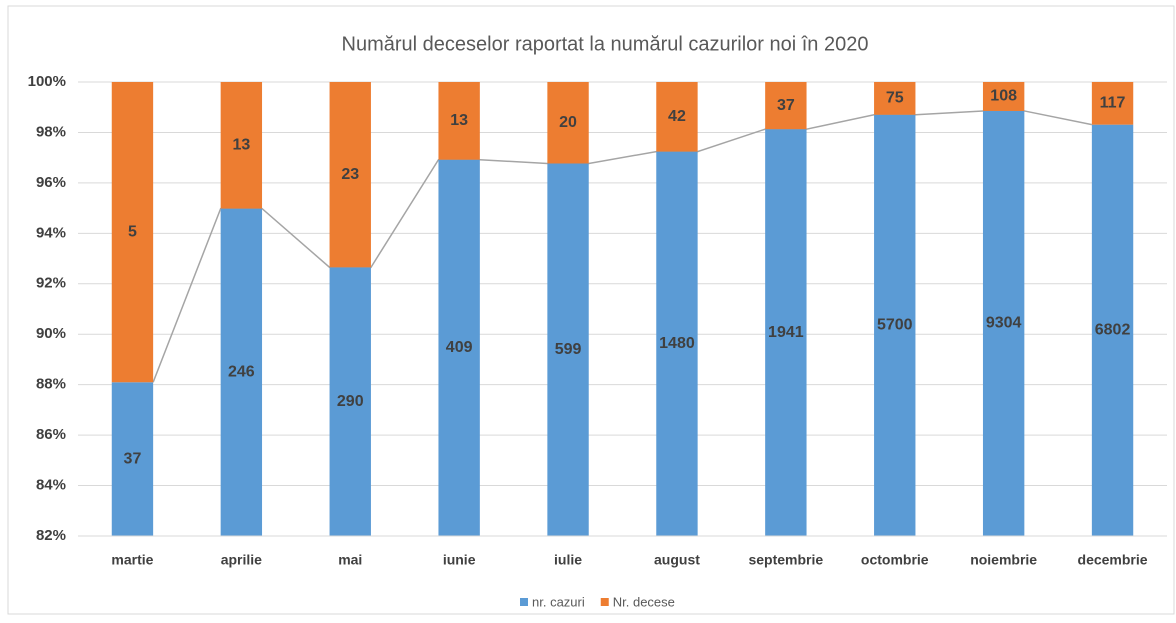 This screenshot has width=1176, height=623. I want to click on data-label: 117, so click(1113, 103).